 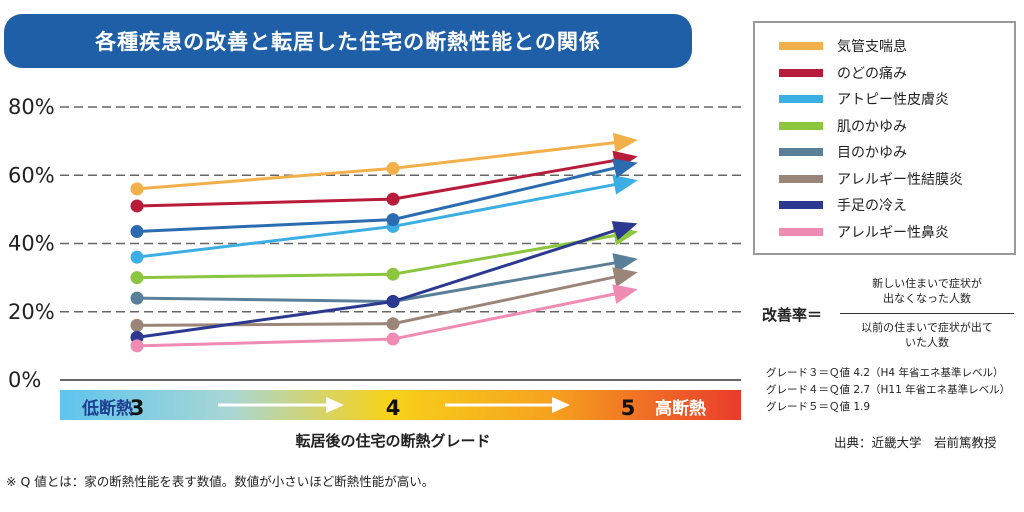 I want to click on x-tick-label: 3, so click(x=137, y=408).